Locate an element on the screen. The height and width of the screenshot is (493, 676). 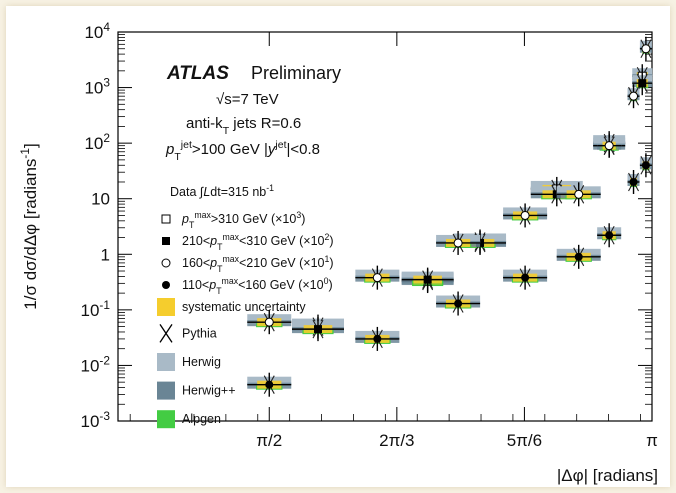
legend-systematic-box is located at coordinates (166, 307).